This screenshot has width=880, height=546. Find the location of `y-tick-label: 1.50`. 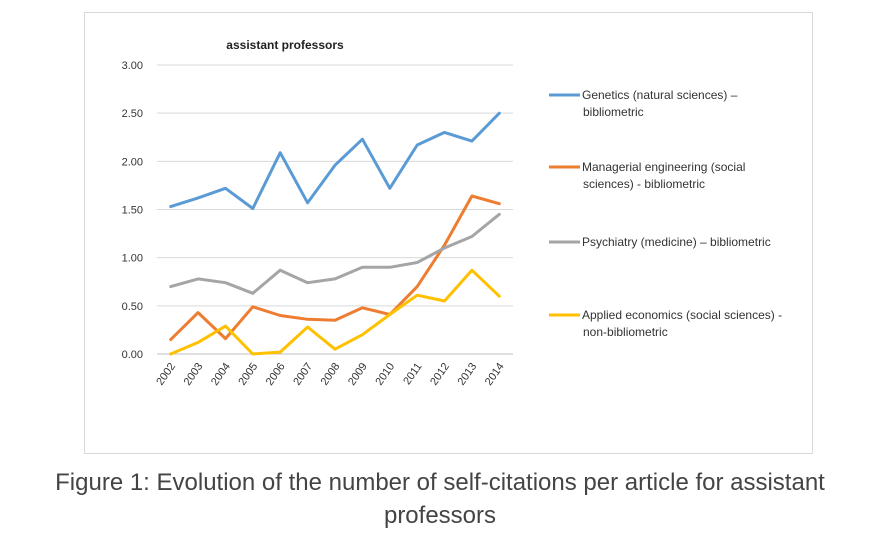

y-tick-label: 1.50 is located at coordinates (132, 211).